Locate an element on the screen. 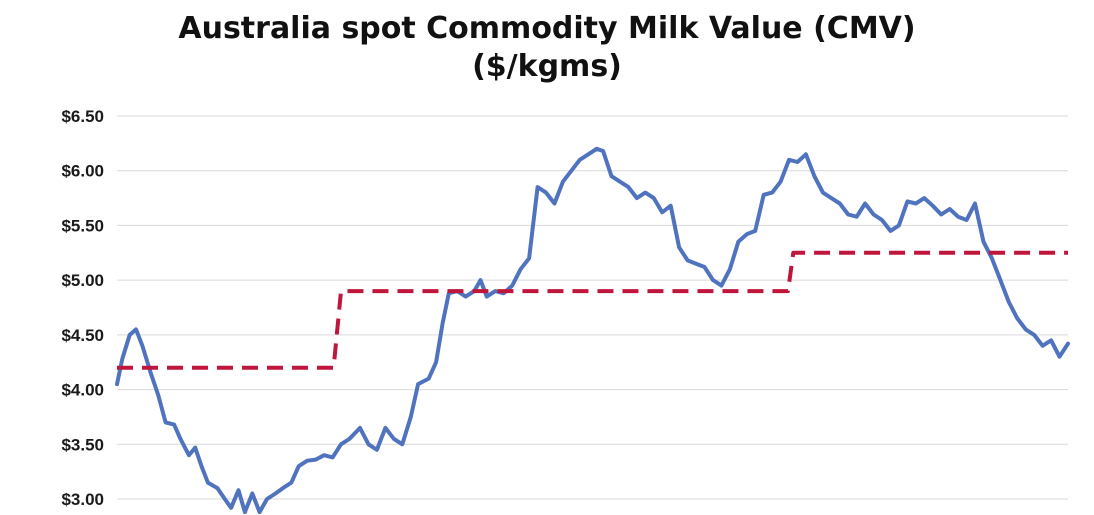 The height and width of the screenshot is (515, 1094). chart-title-line-2: ($/kgms) is located at coordinates (547, 66).